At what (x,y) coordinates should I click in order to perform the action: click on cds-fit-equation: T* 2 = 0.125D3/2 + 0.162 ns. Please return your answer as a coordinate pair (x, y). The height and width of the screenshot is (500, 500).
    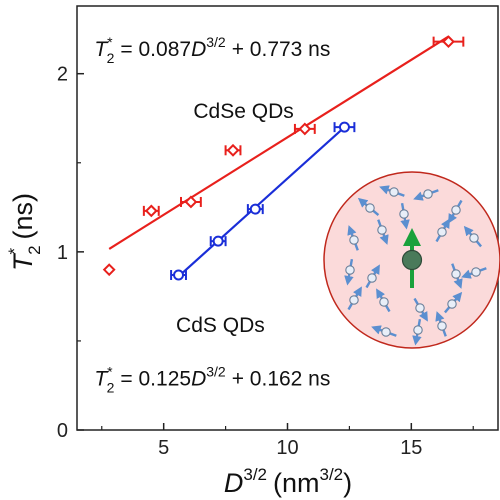
    Looking at the image, I should click on (212, 379).